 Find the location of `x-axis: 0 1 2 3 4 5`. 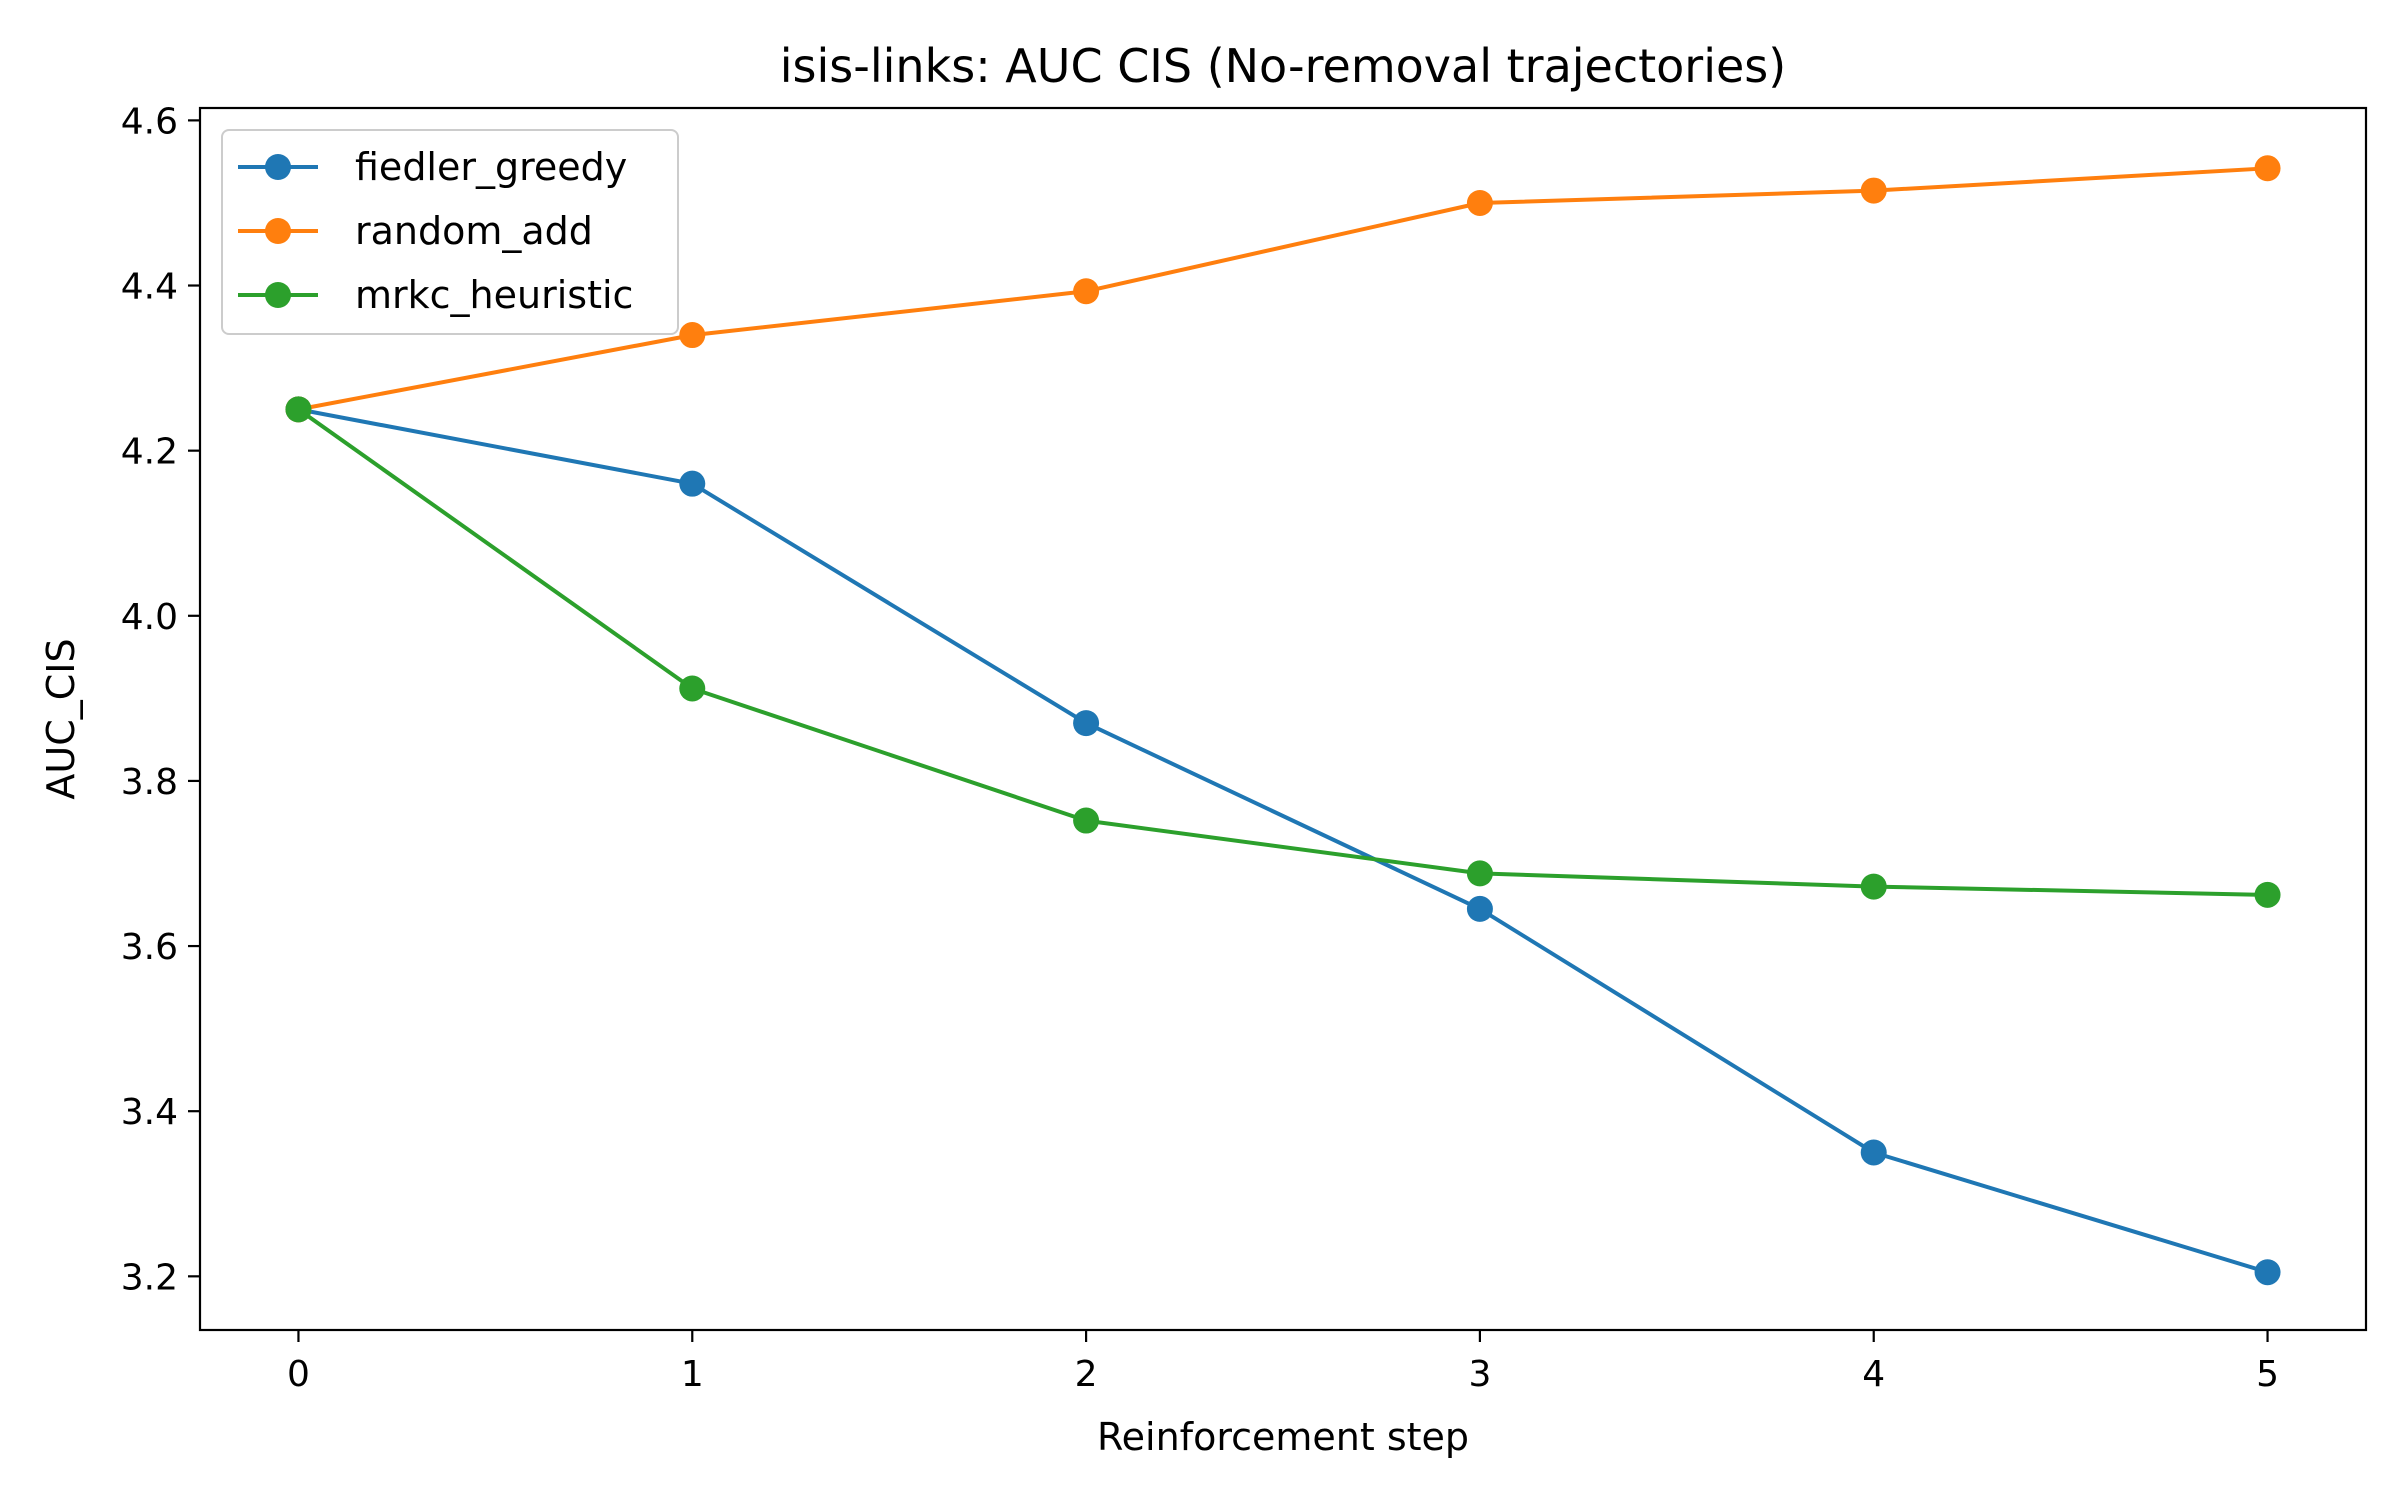

x-axis: 0 1 2 3 4 5 is located at coordinates (1283, 1362).